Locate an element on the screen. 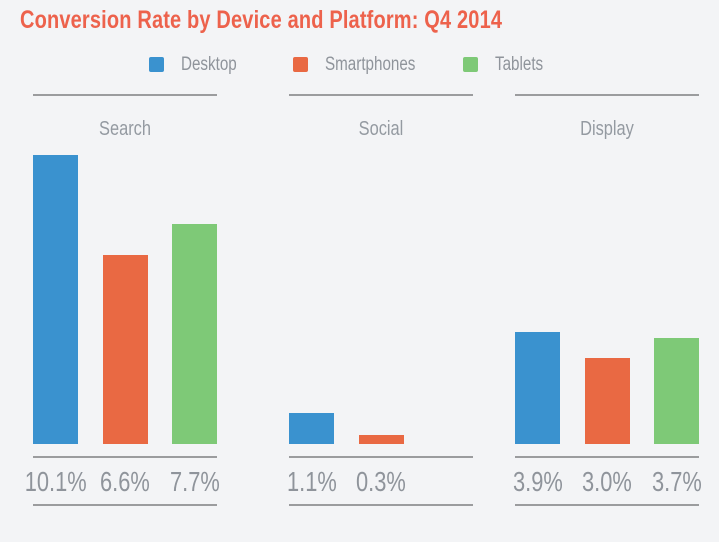 The height and width of the screenshot is (542, 719). value-label-row: 10.1% 6.6% 7.7% is located at coordinates (122, 481).